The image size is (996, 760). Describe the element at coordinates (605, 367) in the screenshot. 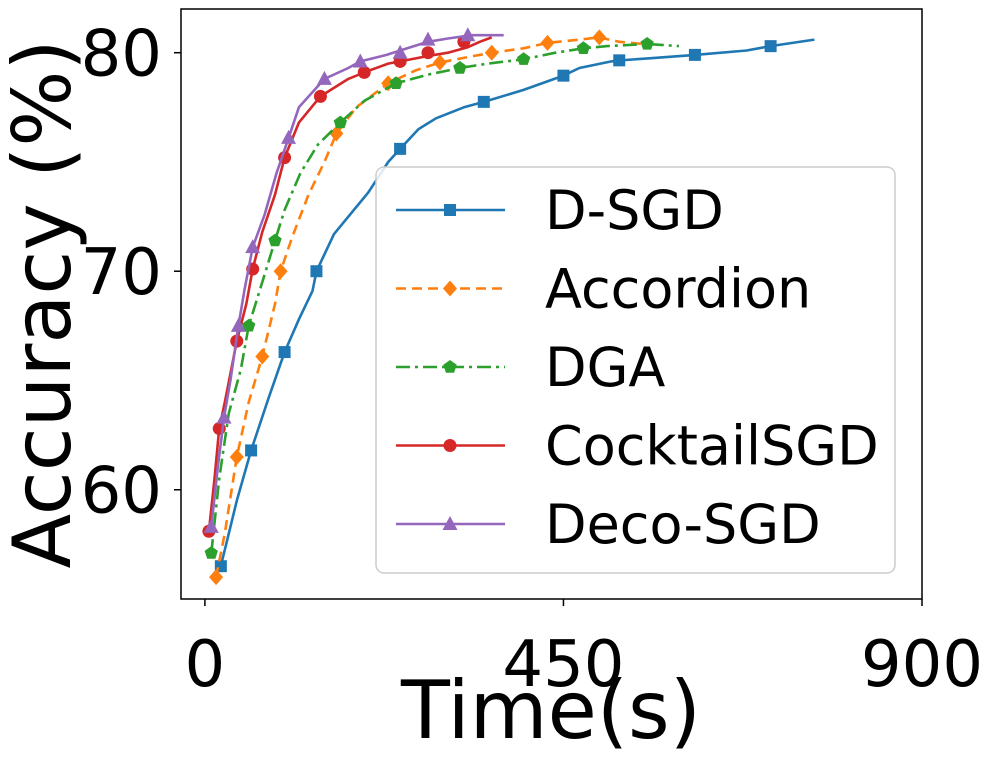

I see `legend-label-dga: DGA` at that location.